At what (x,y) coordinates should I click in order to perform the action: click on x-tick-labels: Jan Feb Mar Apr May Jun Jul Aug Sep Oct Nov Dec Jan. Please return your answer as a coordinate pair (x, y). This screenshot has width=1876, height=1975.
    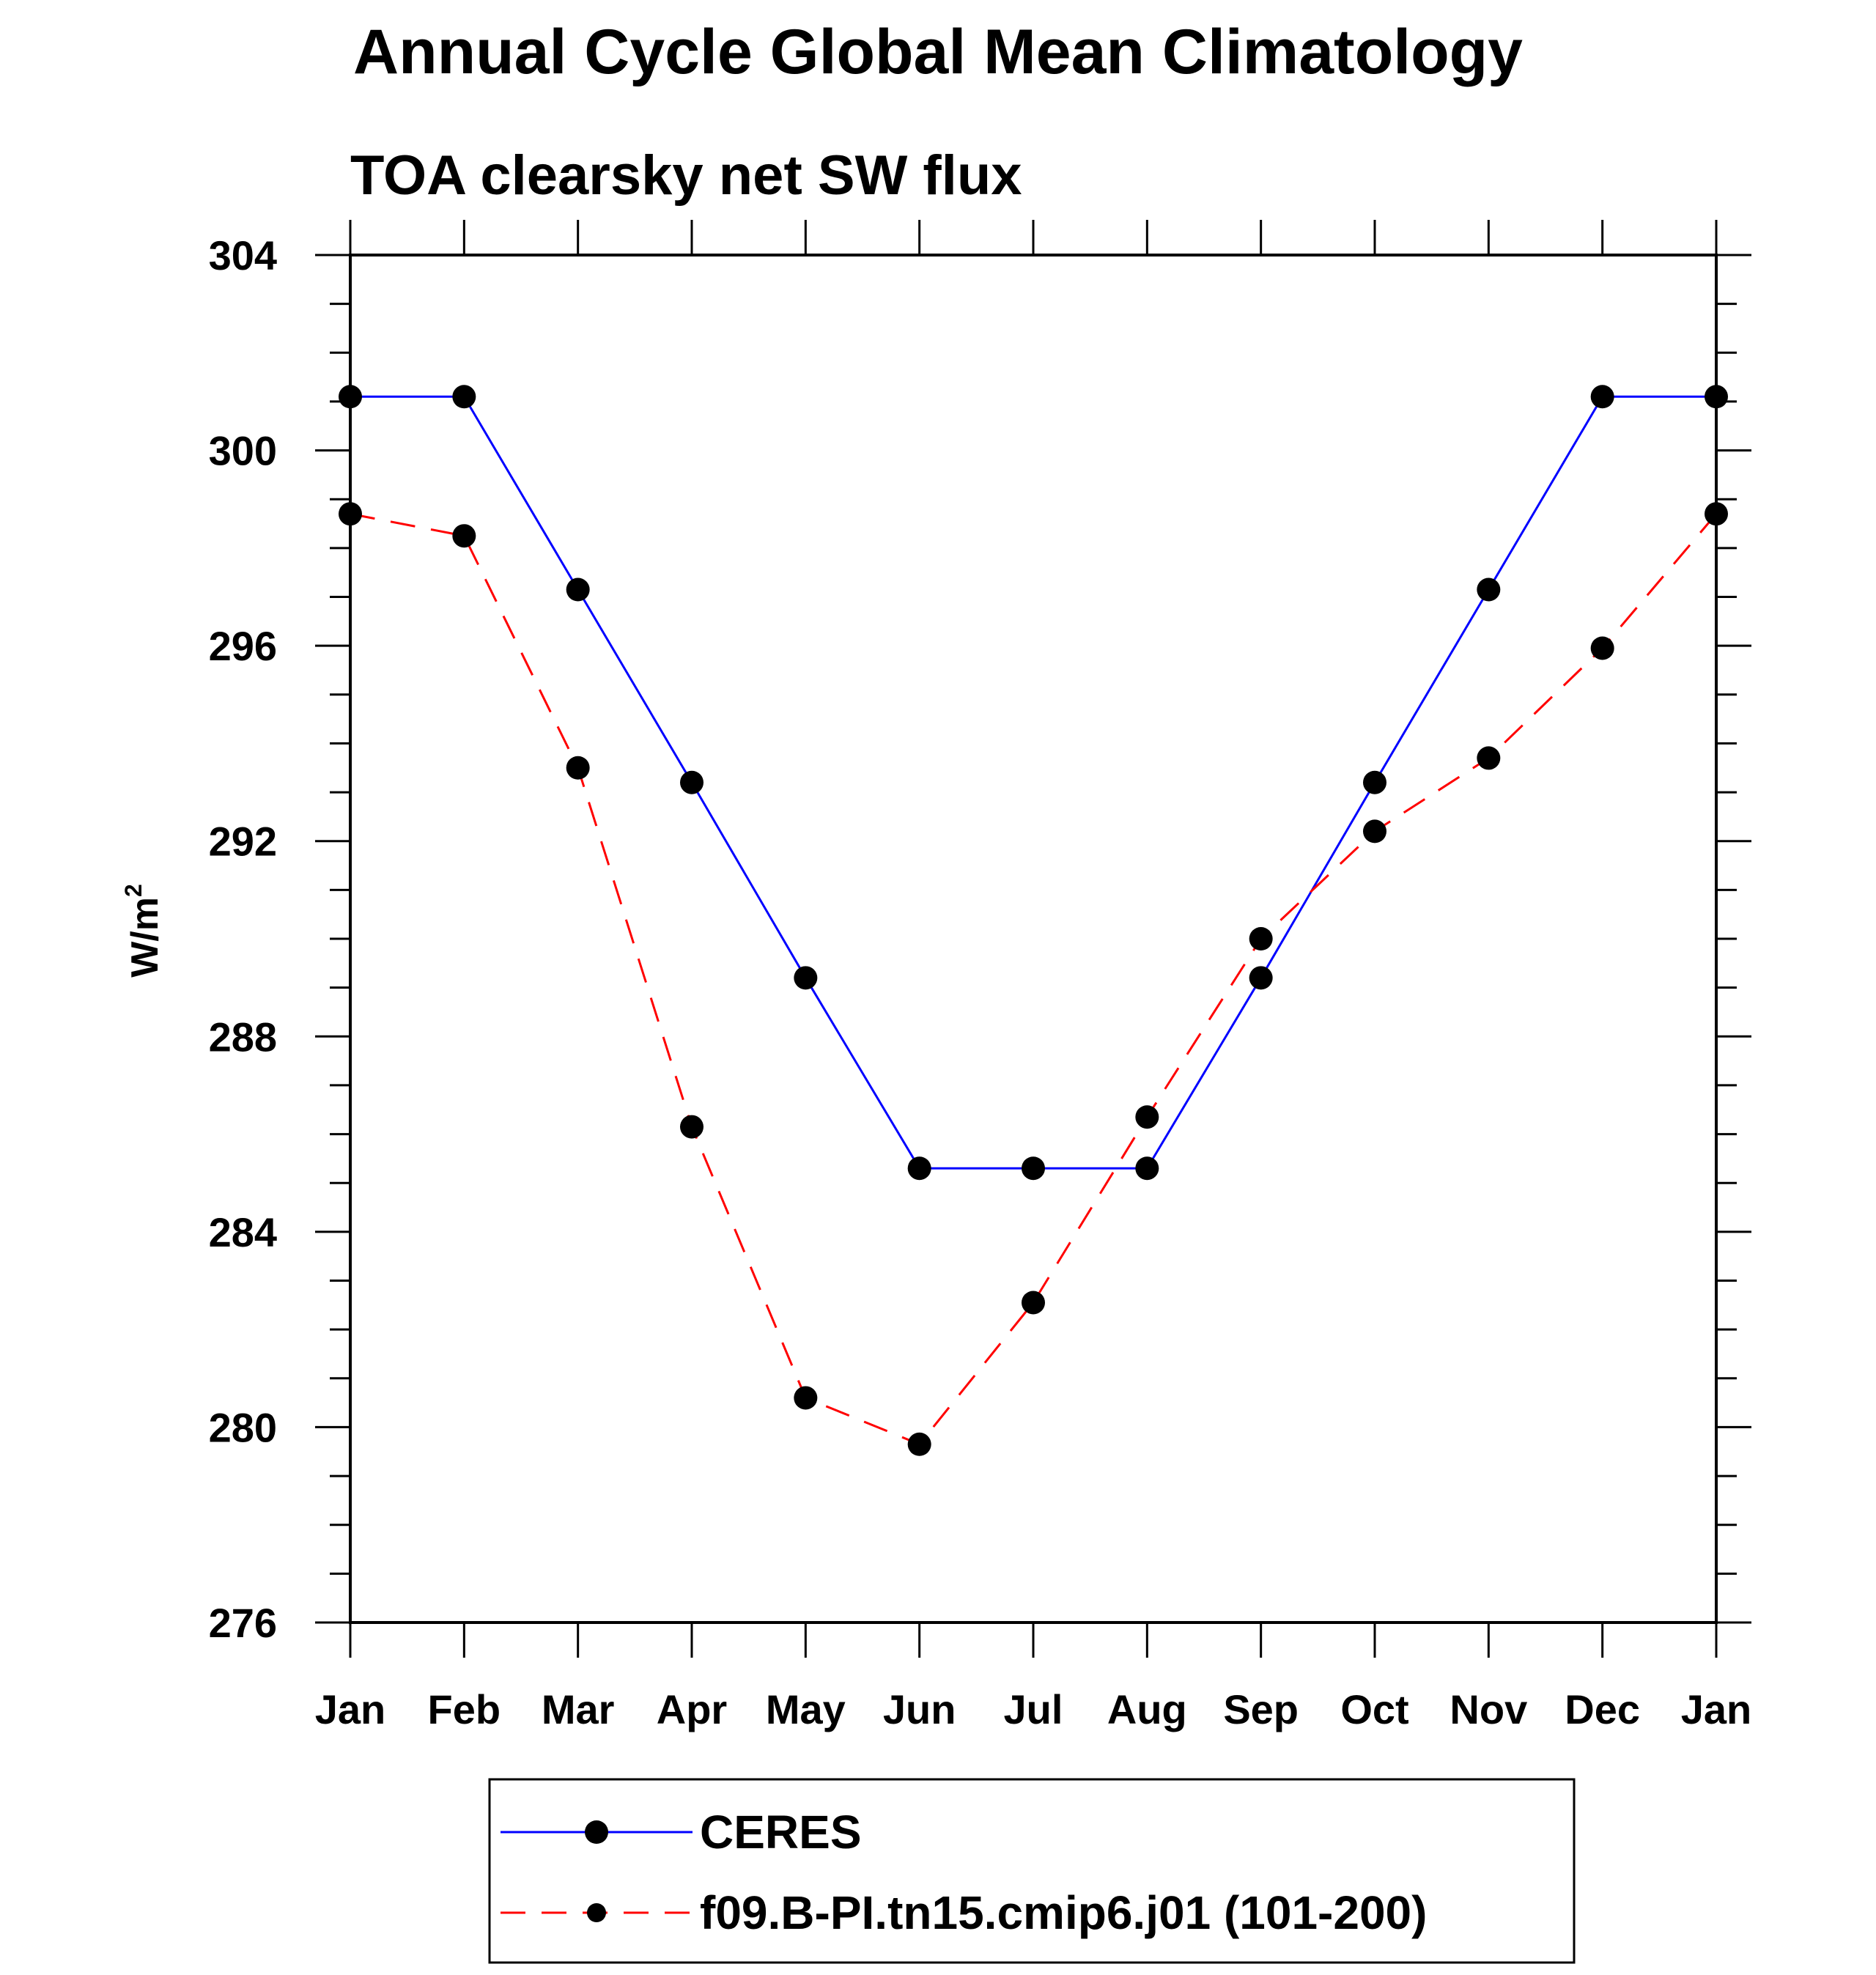
    Looking at the image, I should click on (1033, 1709).